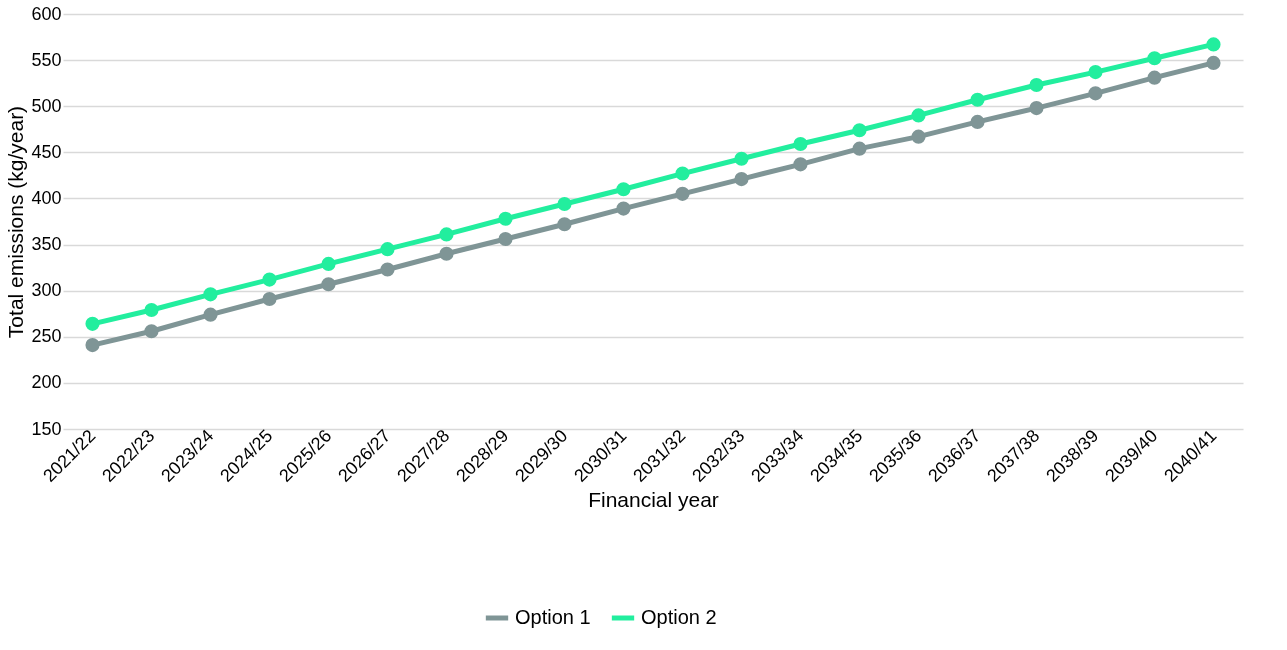 This screenshot has width=1287, height=650. What do you see at coordinates (46, 59) in the screenshot?
I see `y-tick-label: 550` at bounding box center [46, 59].